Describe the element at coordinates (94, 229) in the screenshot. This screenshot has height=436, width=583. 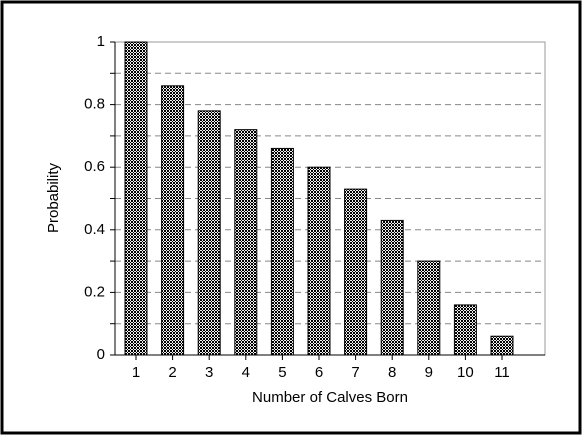
I see `y-tick-label: 0.4` at that location.